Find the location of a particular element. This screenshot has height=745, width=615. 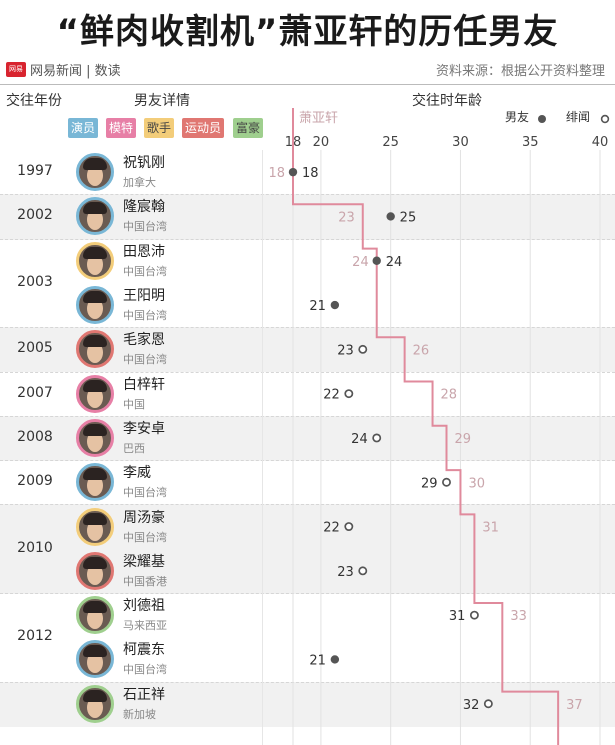

elva-age-label: 29 is located at coordinates (463, 439).